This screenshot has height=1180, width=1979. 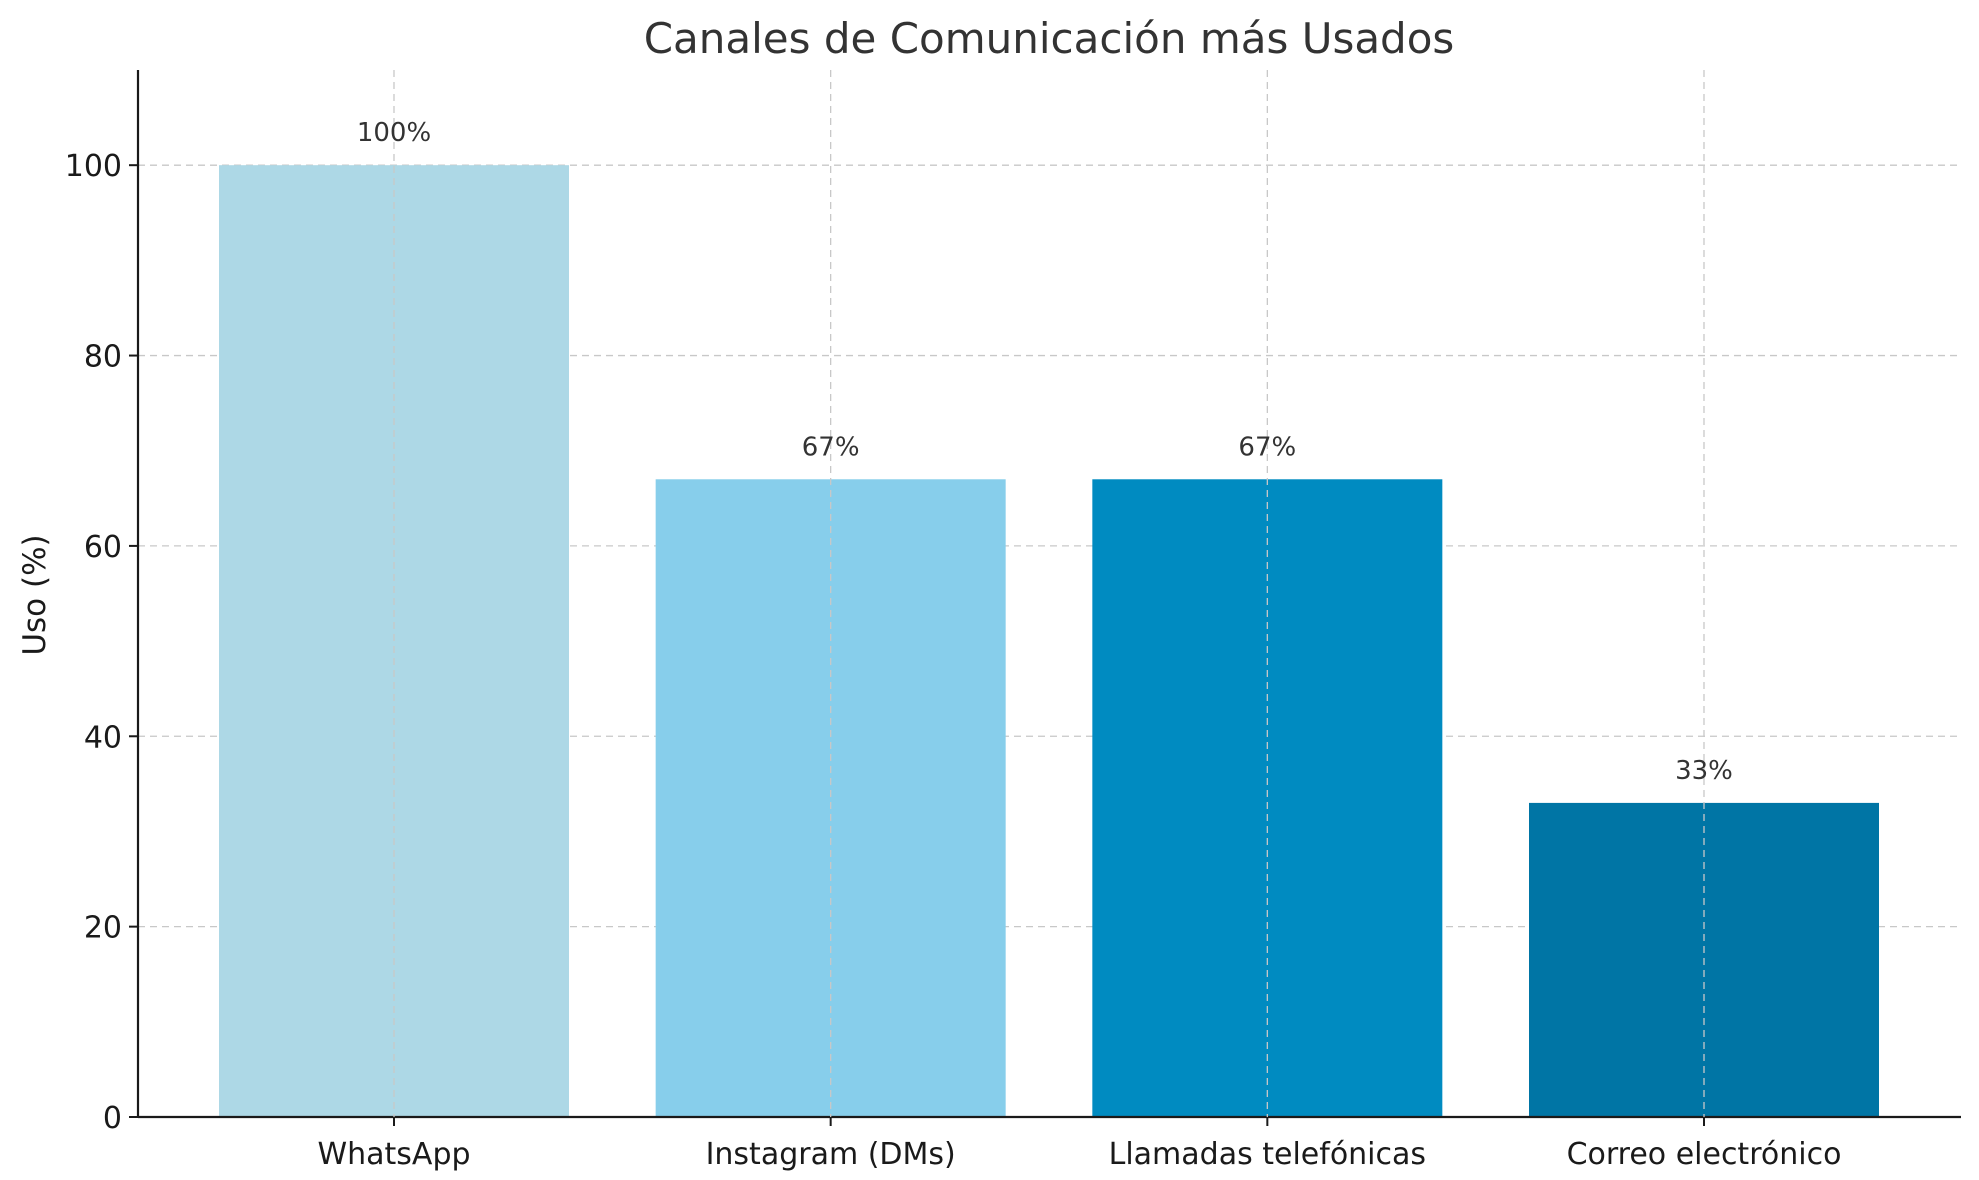 I want to click on chart-title: Canales de Comunicación más Usados, so click(x=1049, y=38).